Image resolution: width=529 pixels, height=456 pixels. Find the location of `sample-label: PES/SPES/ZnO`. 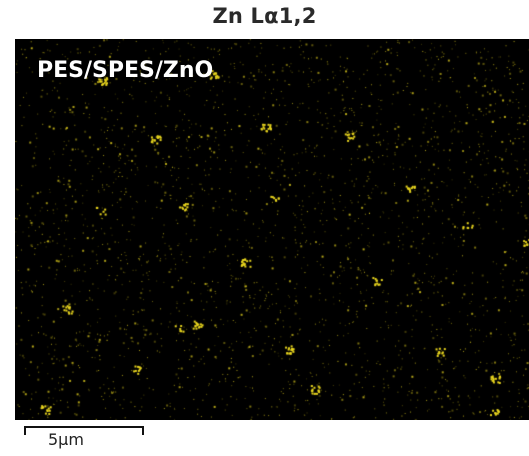

sample-label: PES/SPES/ZnO is located at coordinates (125, 70).